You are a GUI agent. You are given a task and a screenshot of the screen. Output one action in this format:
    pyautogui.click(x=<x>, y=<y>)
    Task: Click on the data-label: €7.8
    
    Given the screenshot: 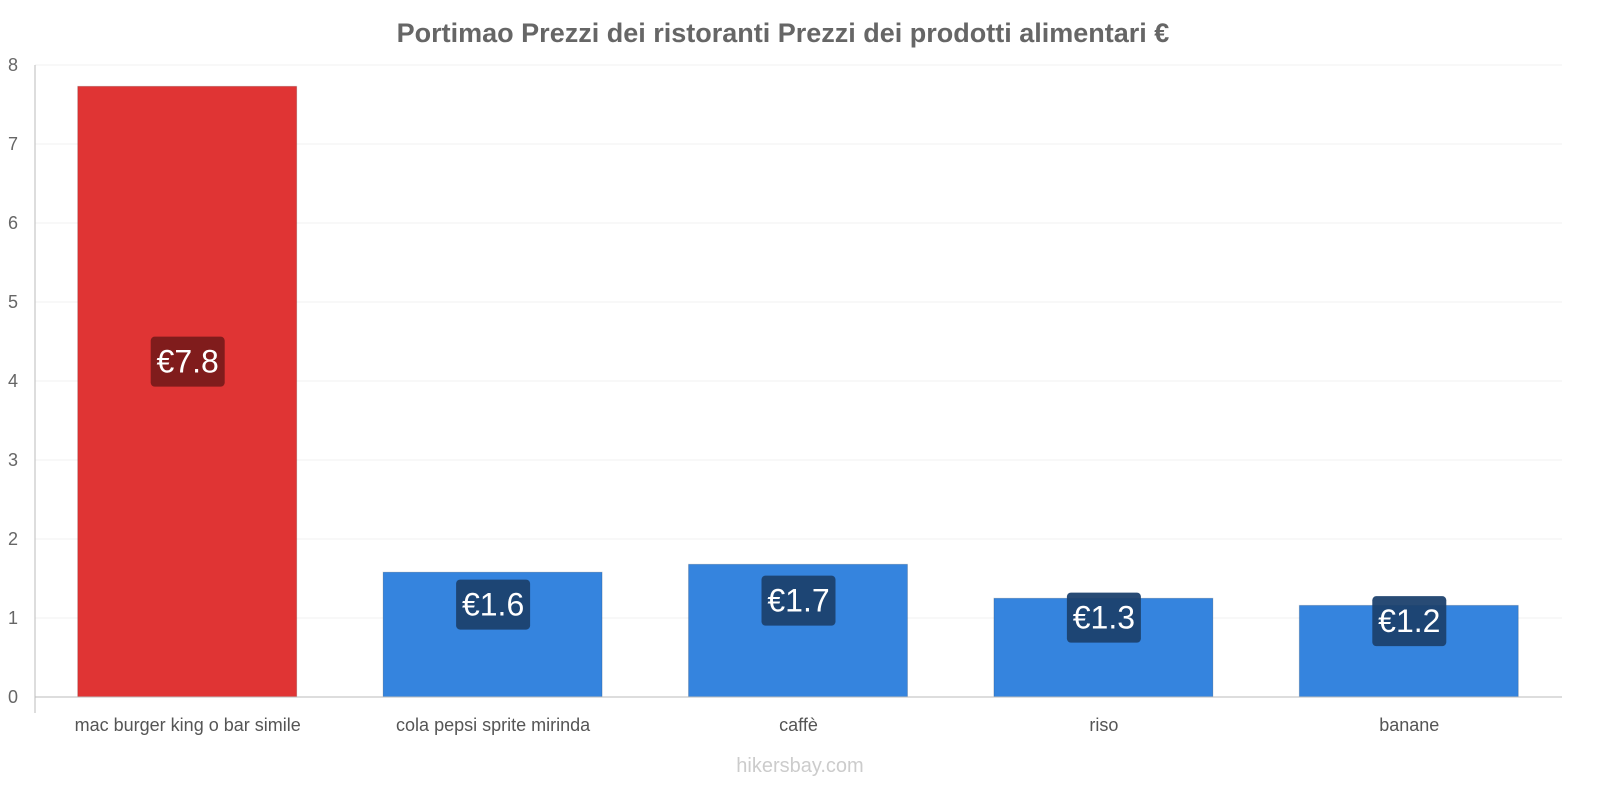 What is the action you would take?
    pyautogui.click(x=188, y=362)
    